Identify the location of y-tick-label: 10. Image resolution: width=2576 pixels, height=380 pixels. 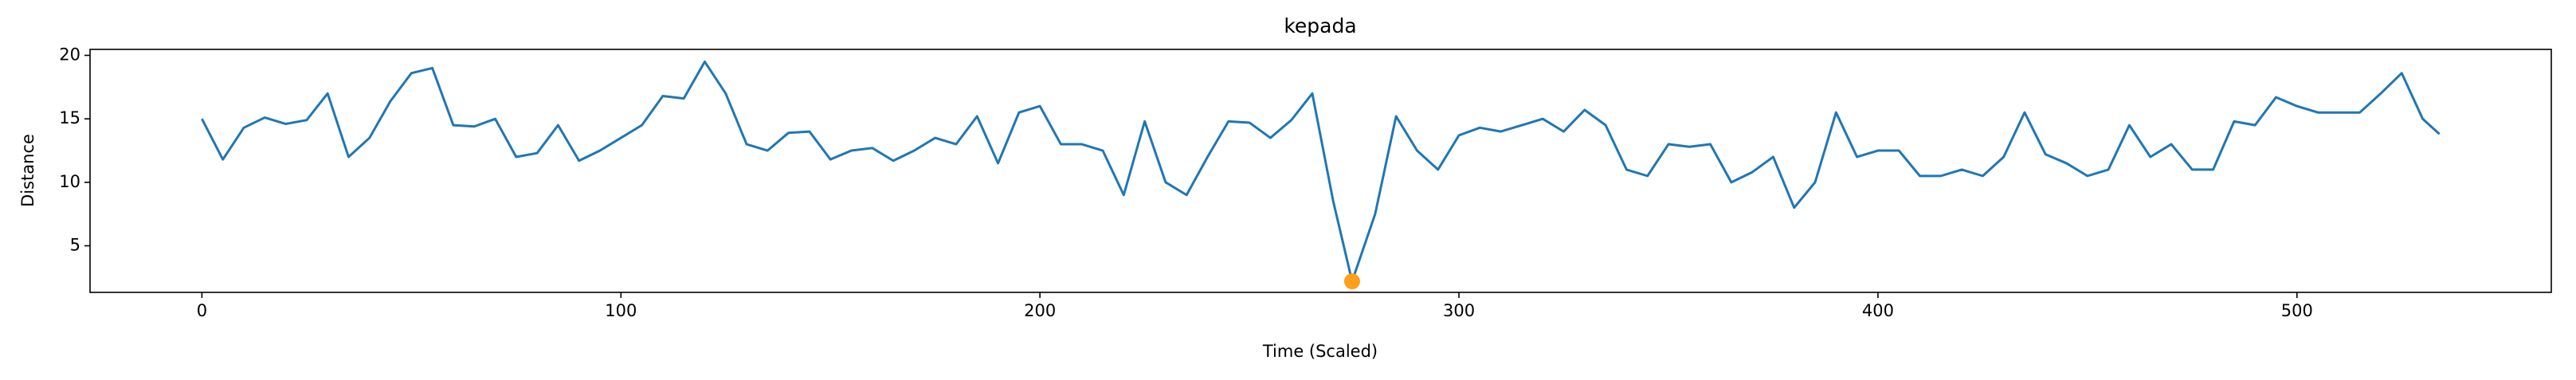
(69, 181).